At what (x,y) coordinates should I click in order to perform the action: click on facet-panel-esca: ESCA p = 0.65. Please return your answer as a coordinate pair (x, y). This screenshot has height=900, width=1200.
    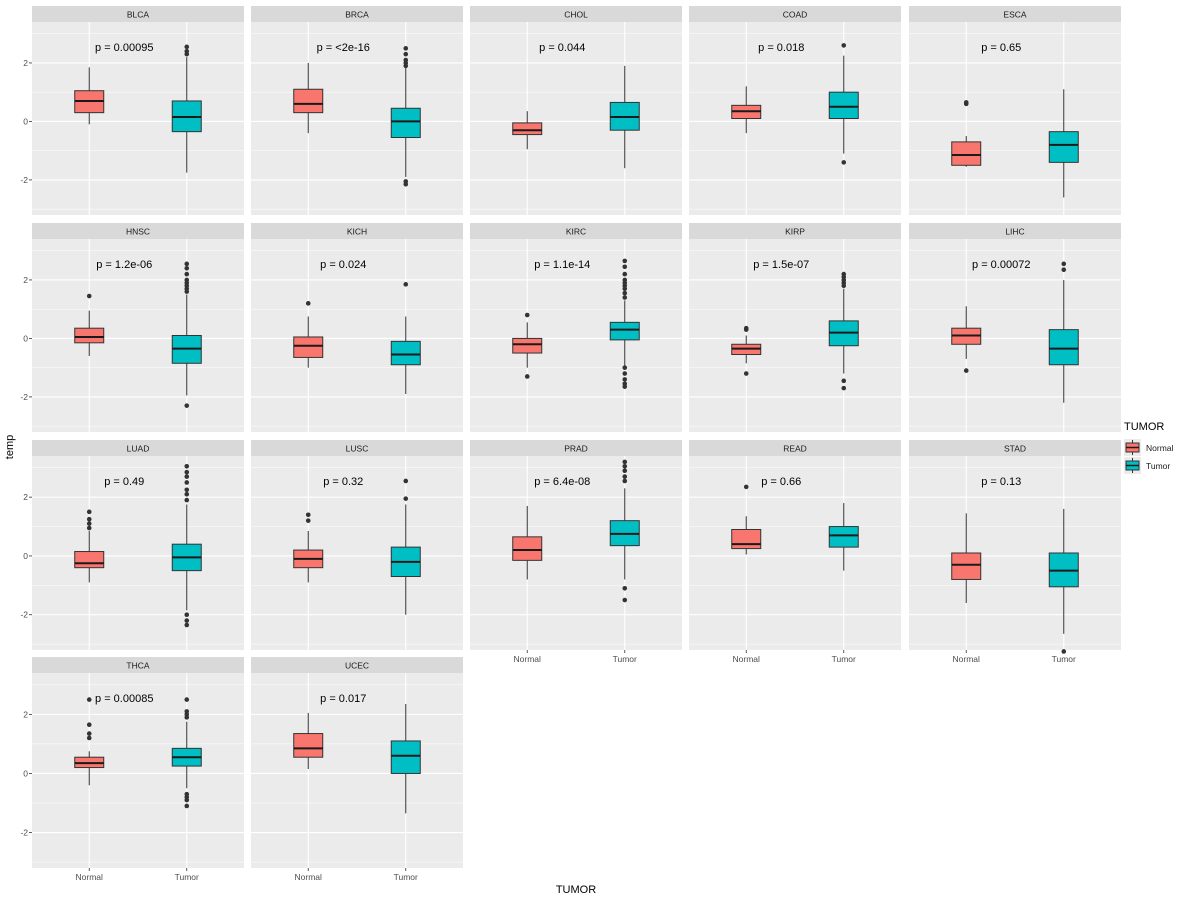
    Looking at the image, I should click on (1015, 110).